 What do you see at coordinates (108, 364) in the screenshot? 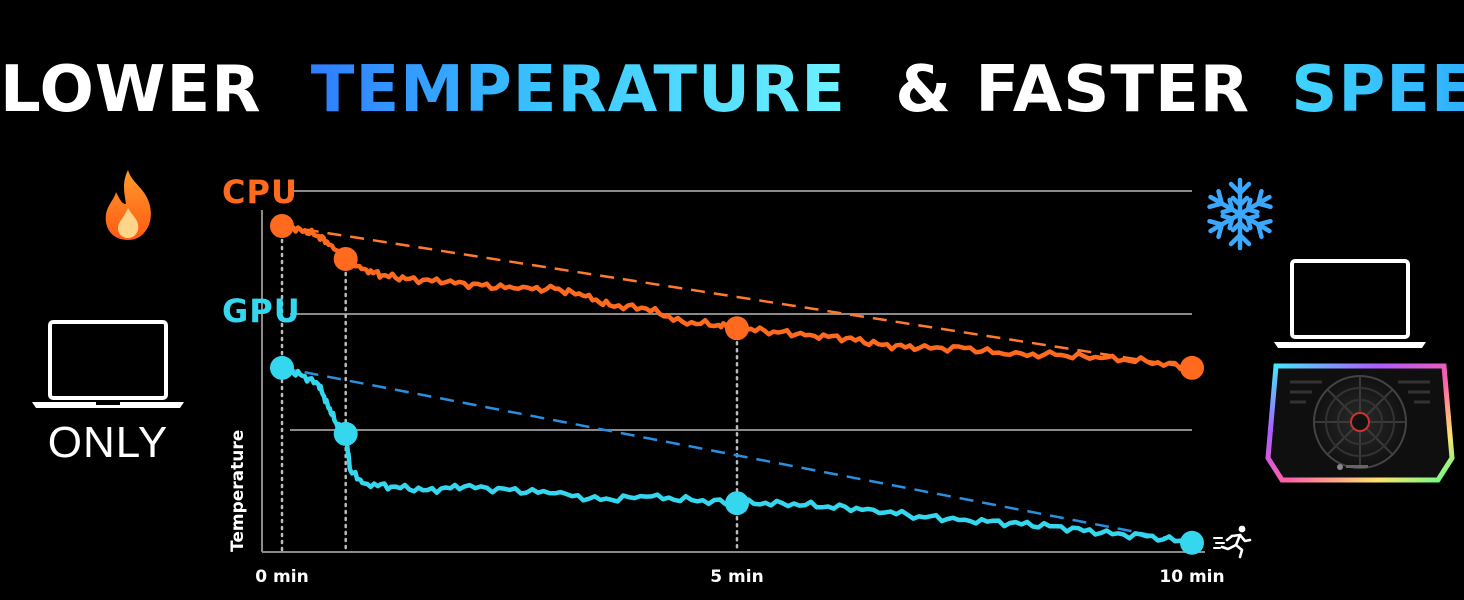
I see `laptop-icon` at bounding box center [108, 364].